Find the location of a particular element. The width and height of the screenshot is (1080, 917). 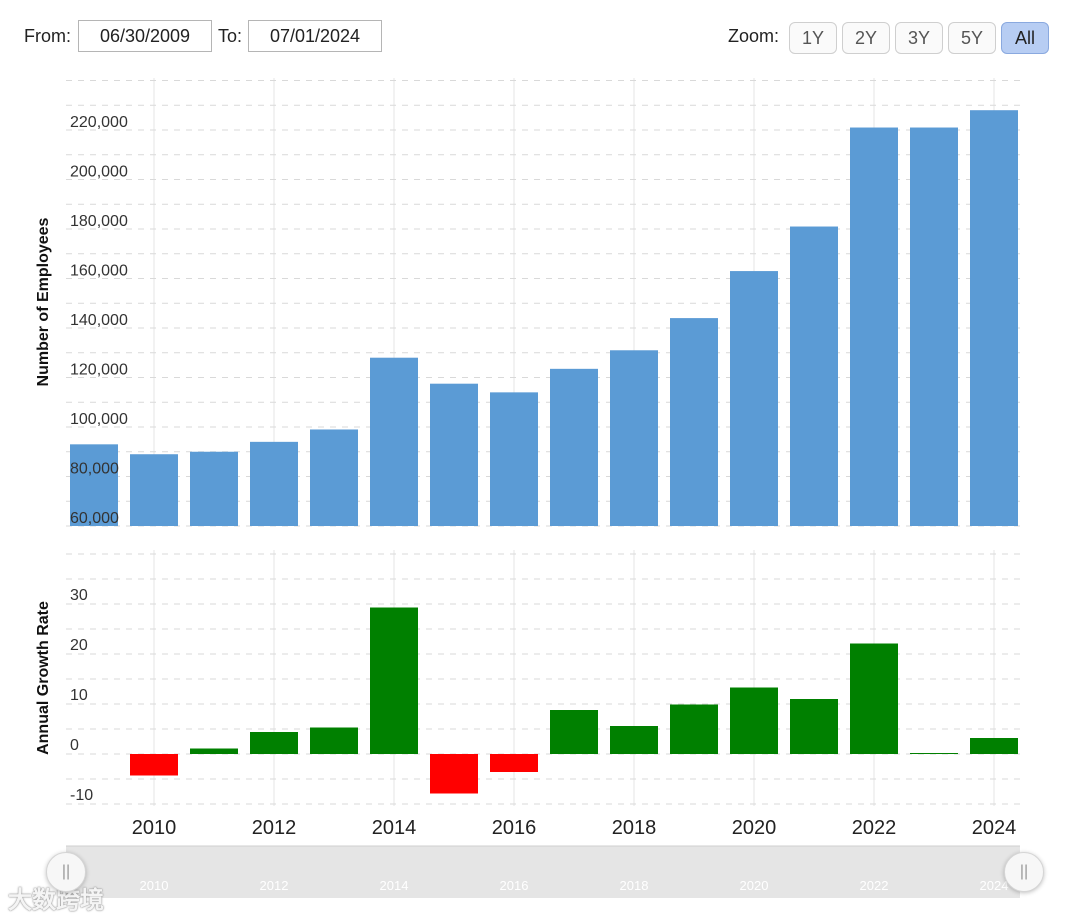

growth-bar-2017 is located at coordinates (574, 732).